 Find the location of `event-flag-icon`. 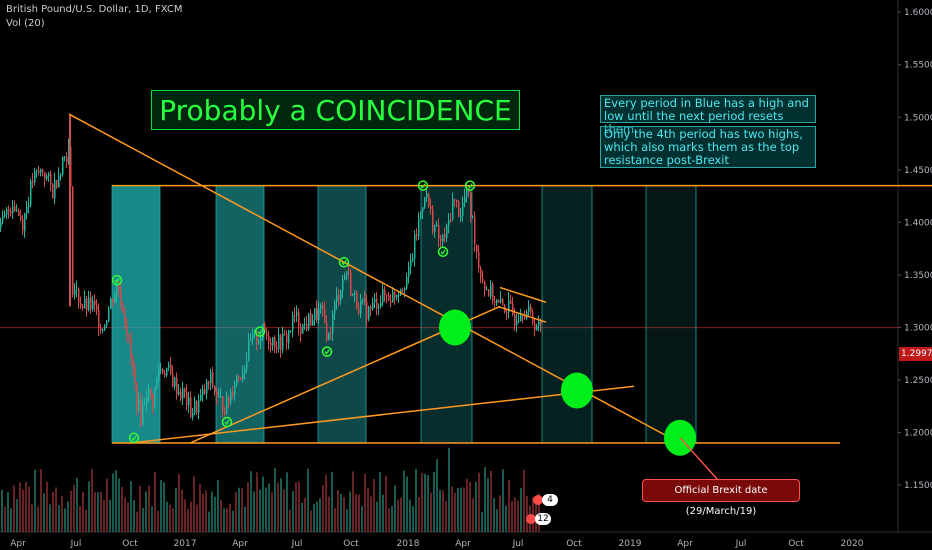

event-flag-icon is located at coordinates (531, 519).